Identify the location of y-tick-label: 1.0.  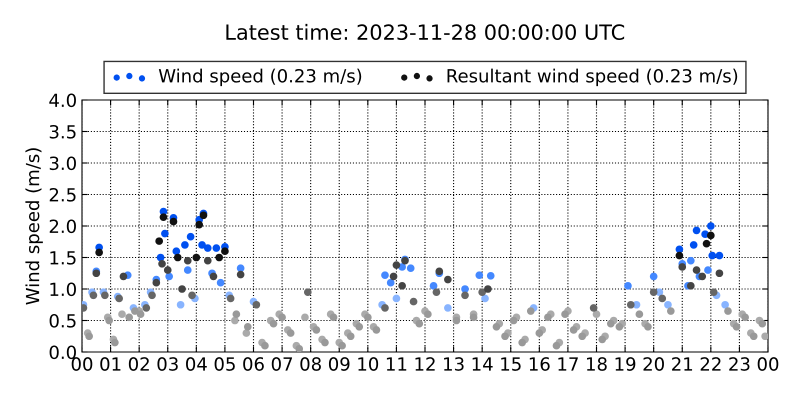
(63, 289).